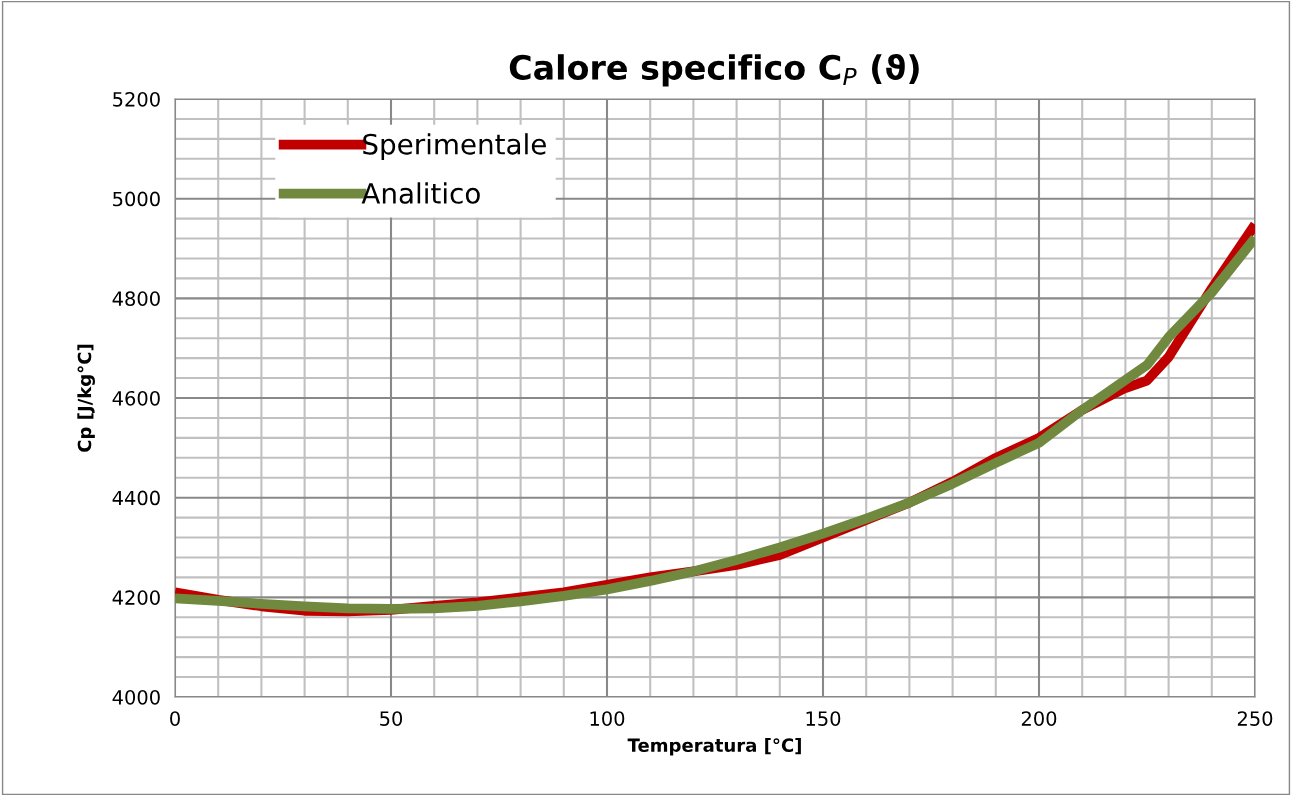  I want to click on x-tick-label: 200, so click(1039, 718).